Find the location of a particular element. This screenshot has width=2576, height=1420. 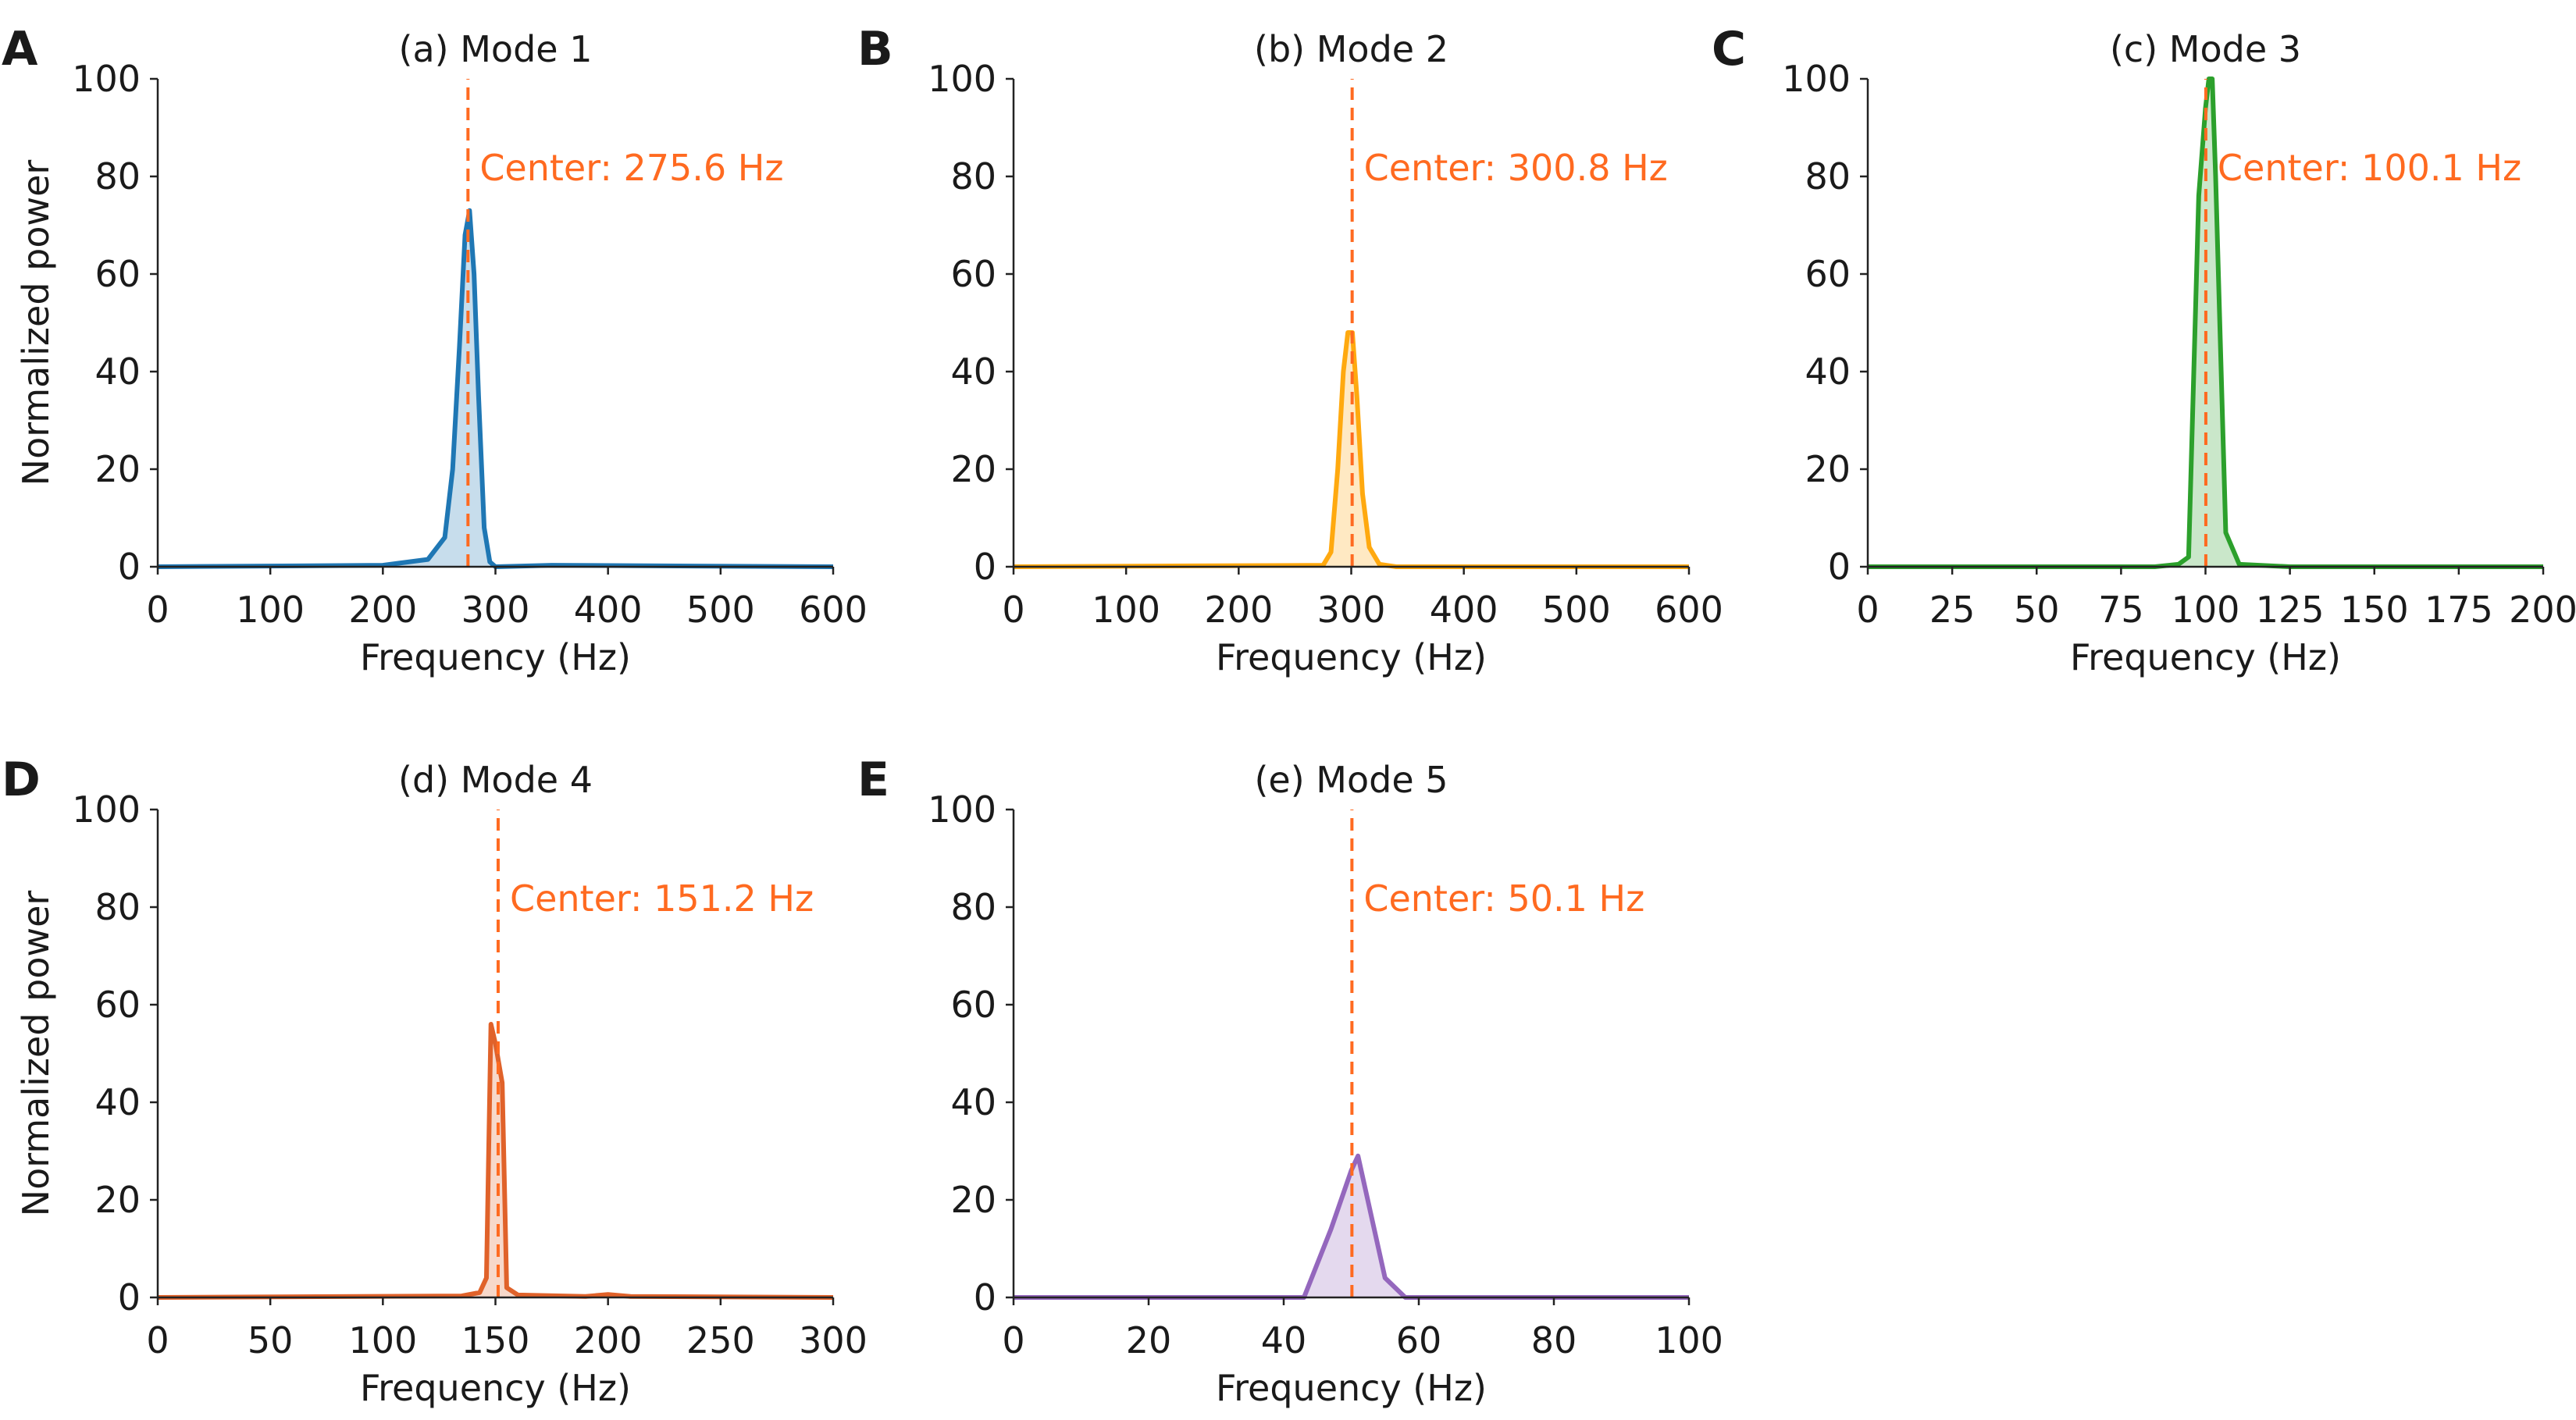

panel-letter: D is located at coordinates (21, 780).